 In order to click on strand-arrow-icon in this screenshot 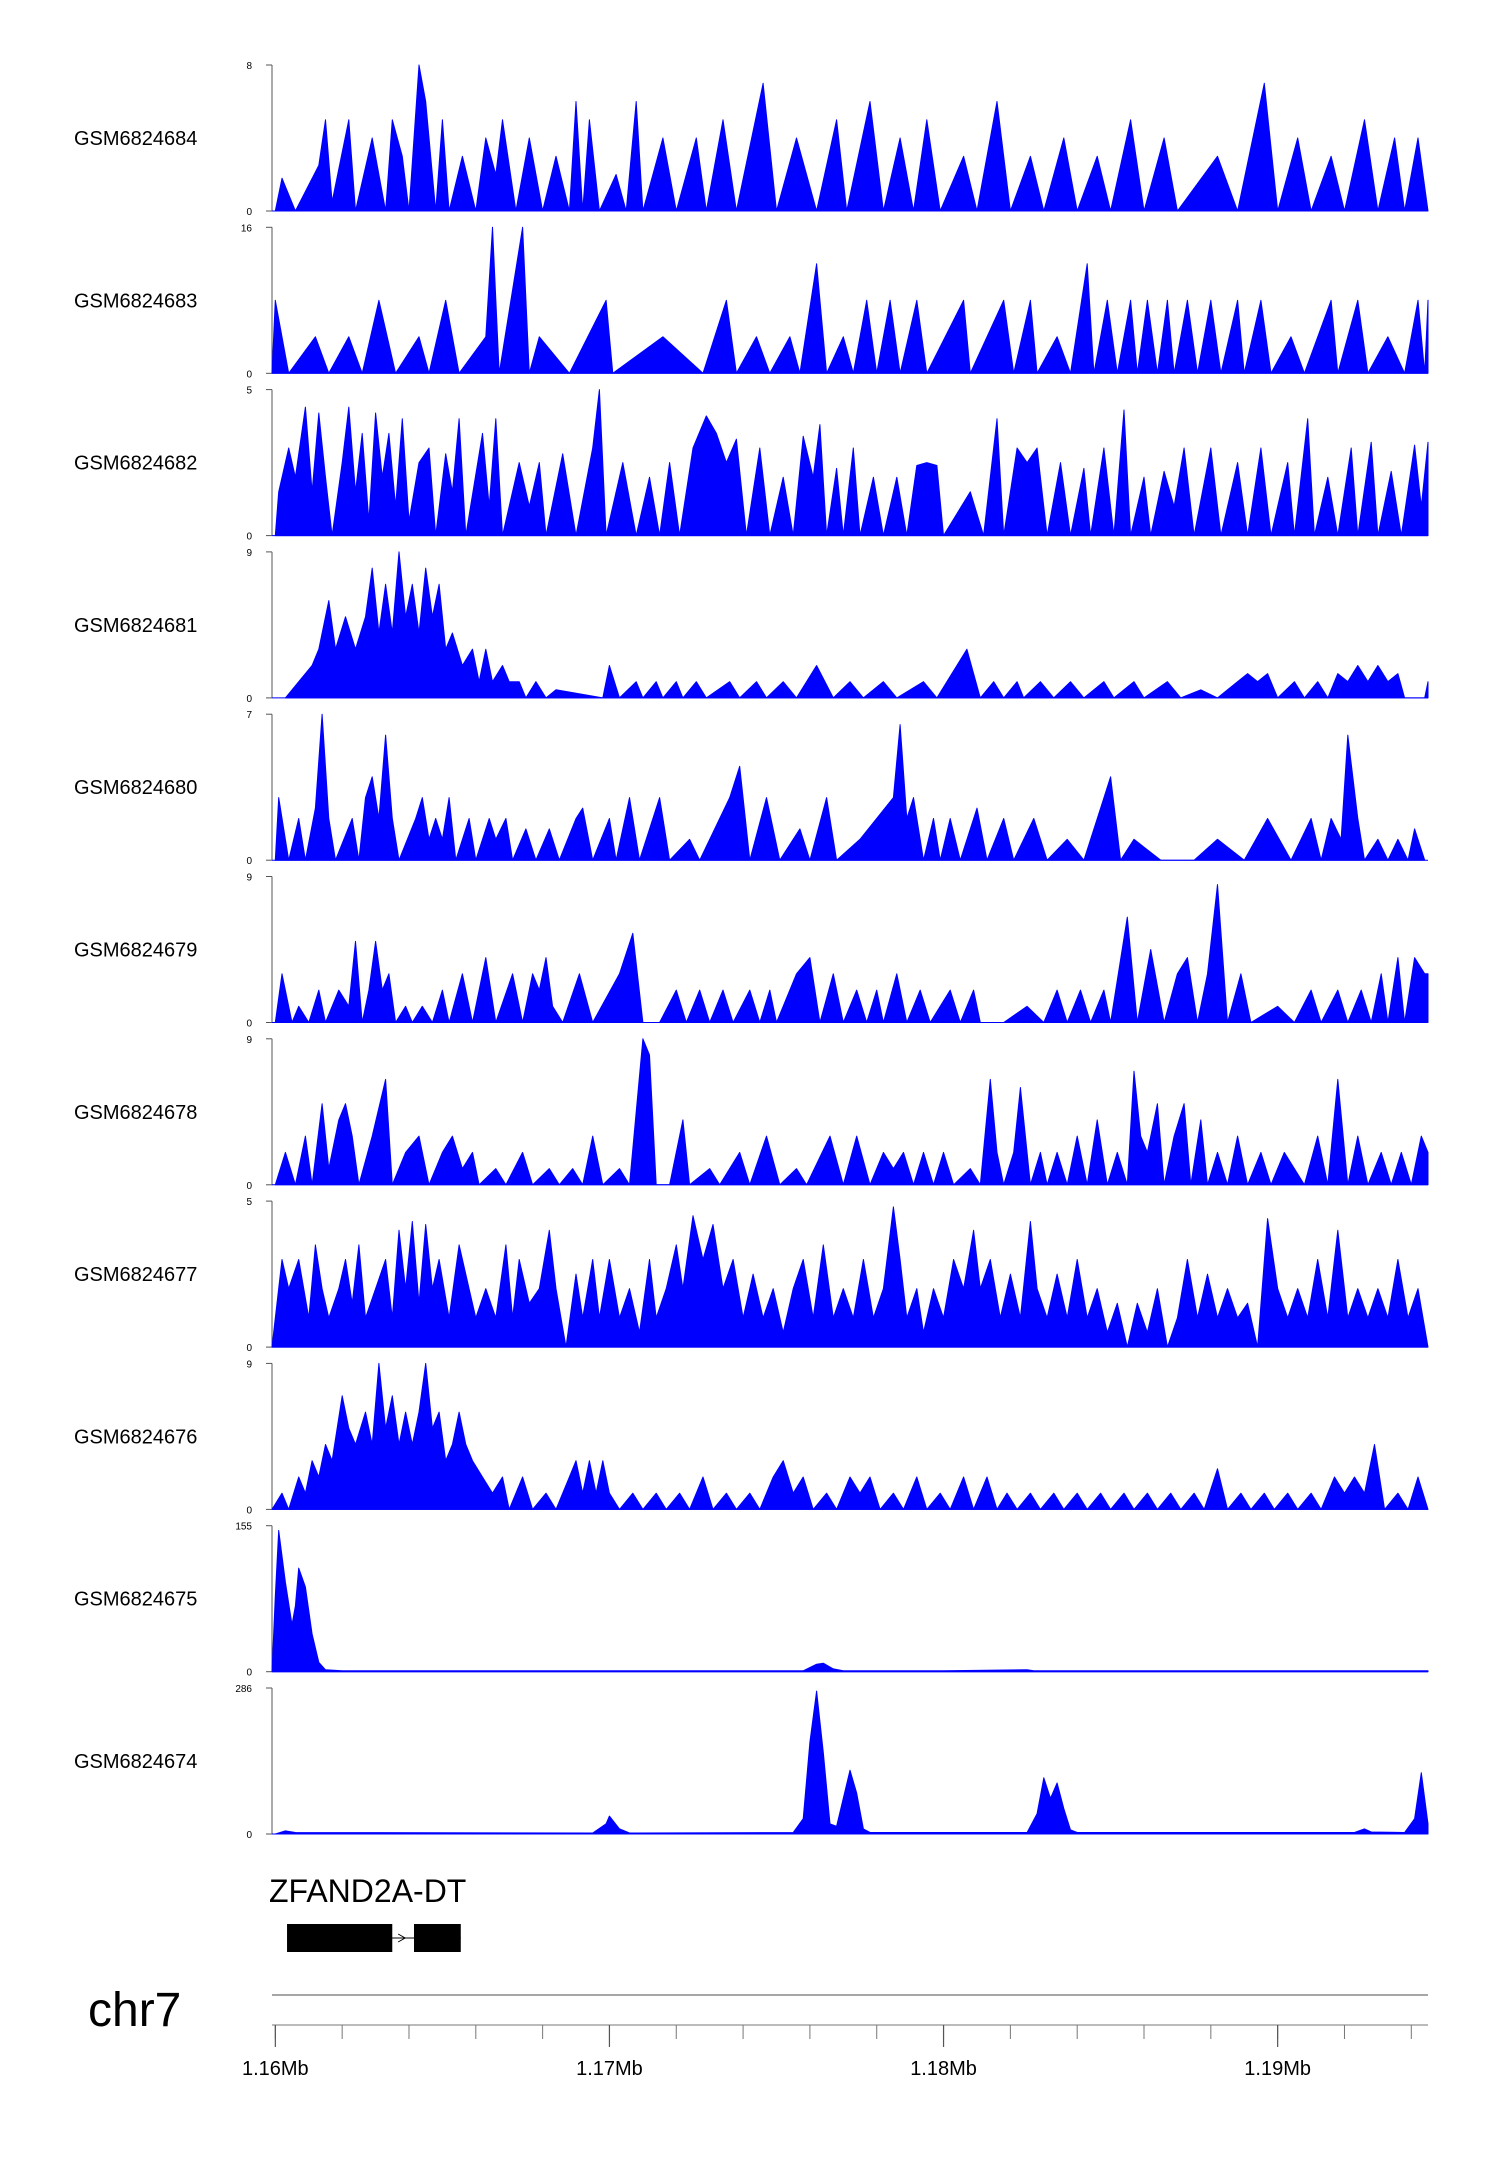, I will do `click(402, 1938)`.